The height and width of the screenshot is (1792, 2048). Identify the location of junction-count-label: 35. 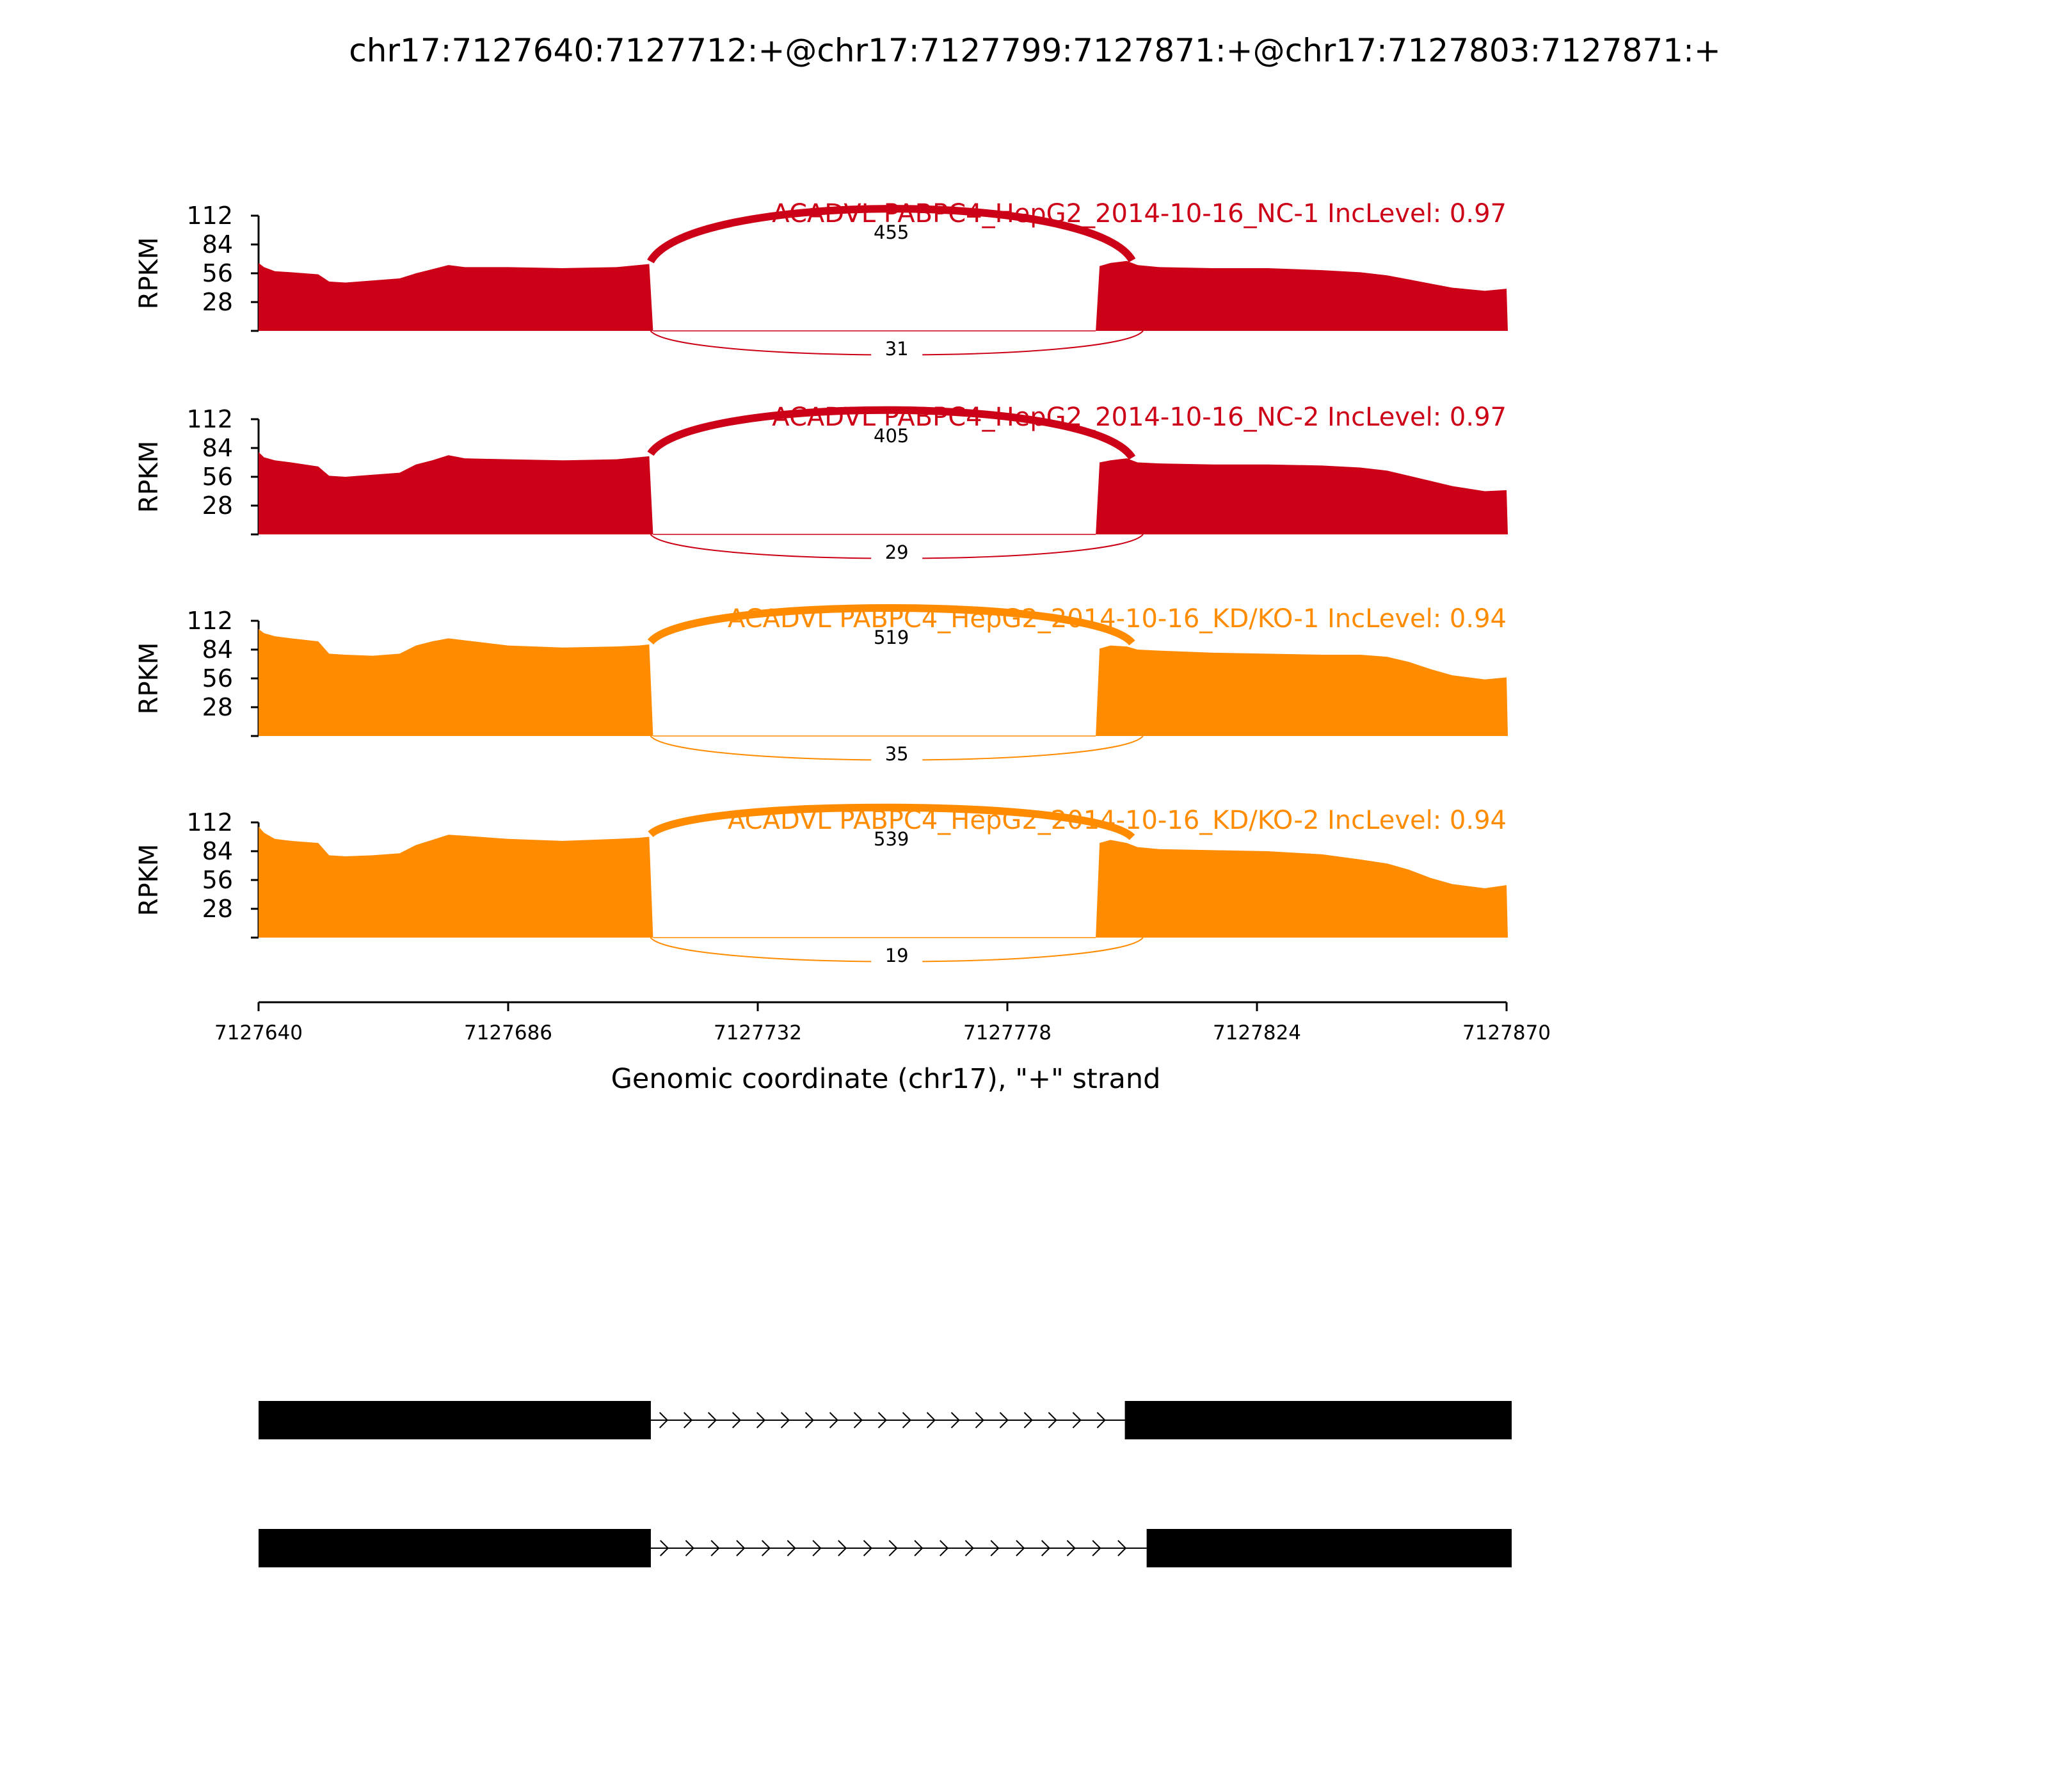
(897, 754).